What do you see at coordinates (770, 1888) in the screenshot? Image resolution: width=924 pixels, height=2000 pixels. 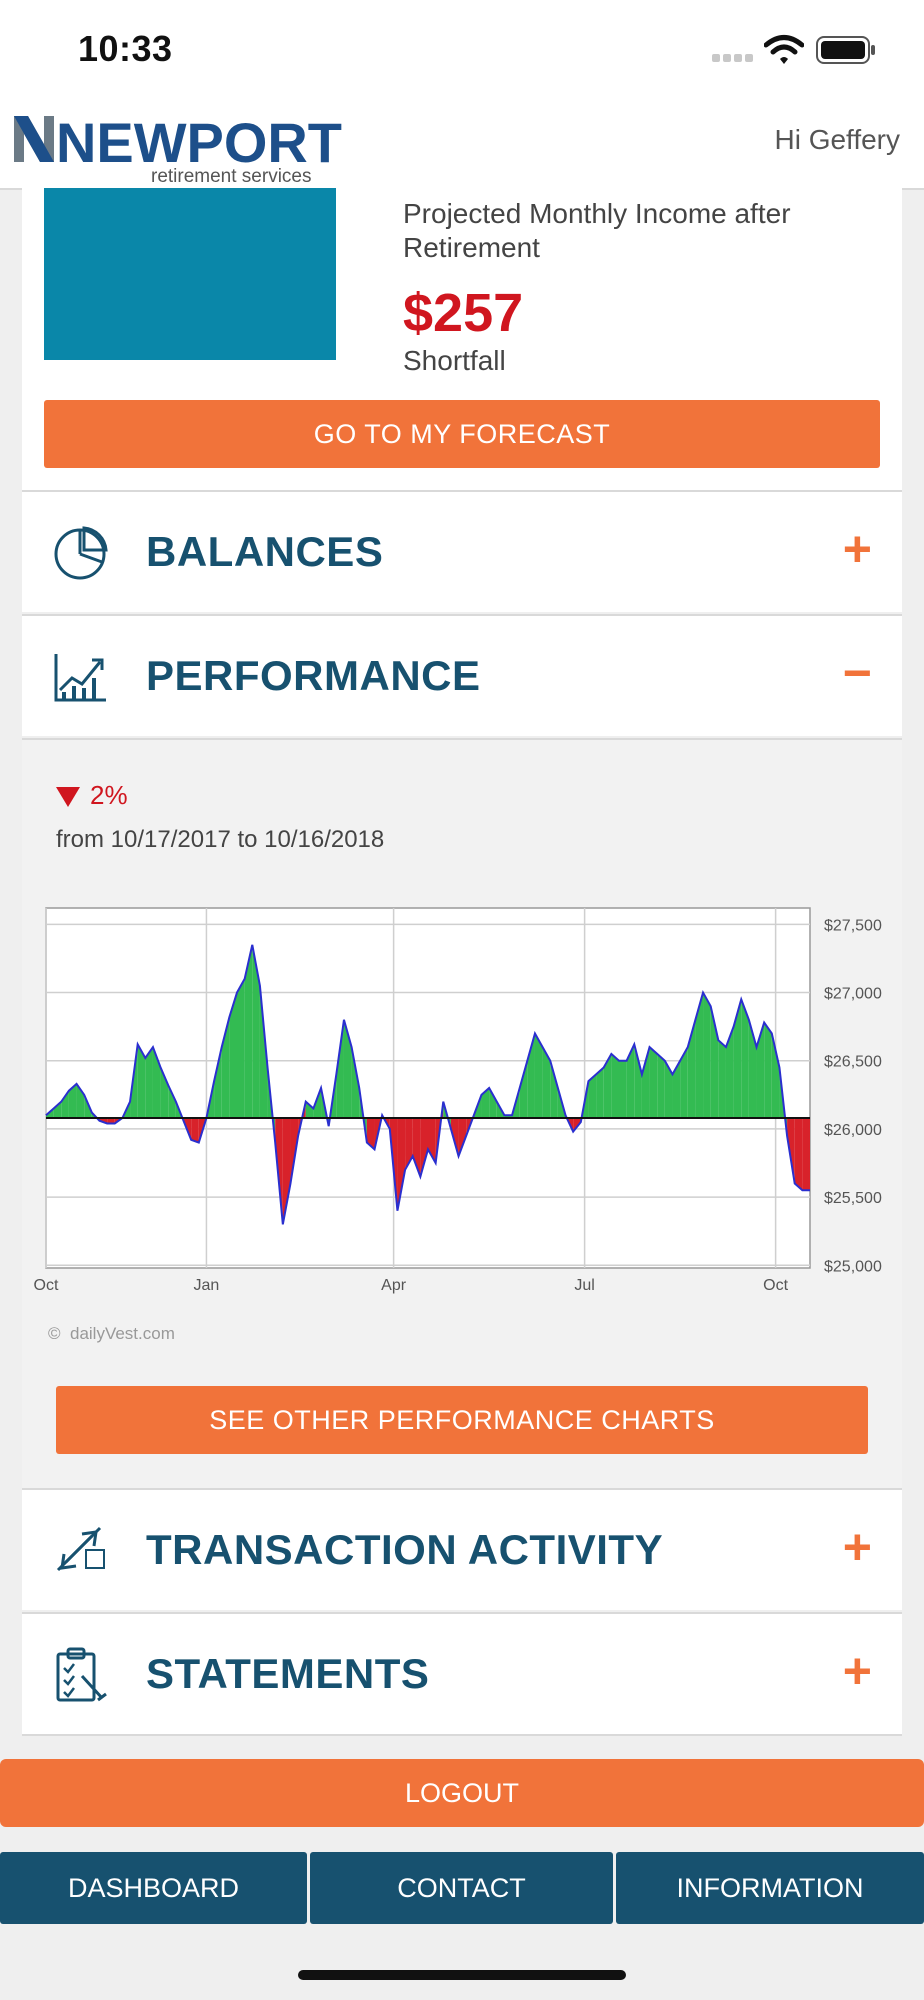 I see `tab-information: INFORMATION` at bounding box center [770, 1888].